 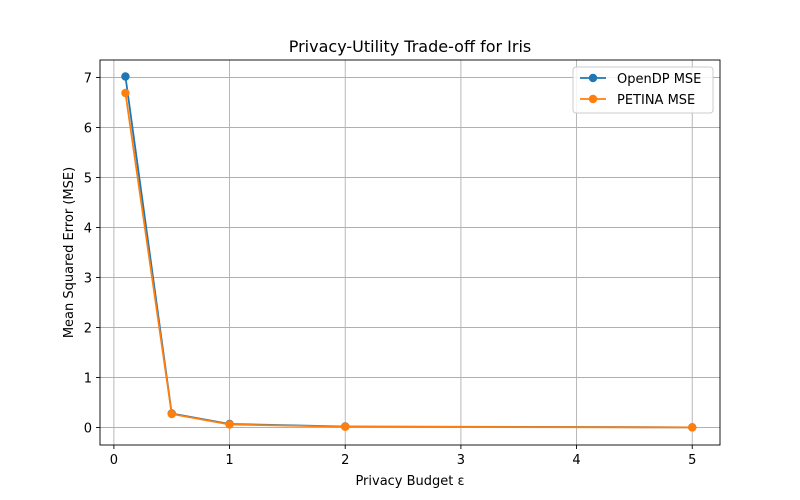 What do you see at coordinates (345, 460) in the screenshot?
I see `x-tick-label: 2` at bounding box center [345, 460].